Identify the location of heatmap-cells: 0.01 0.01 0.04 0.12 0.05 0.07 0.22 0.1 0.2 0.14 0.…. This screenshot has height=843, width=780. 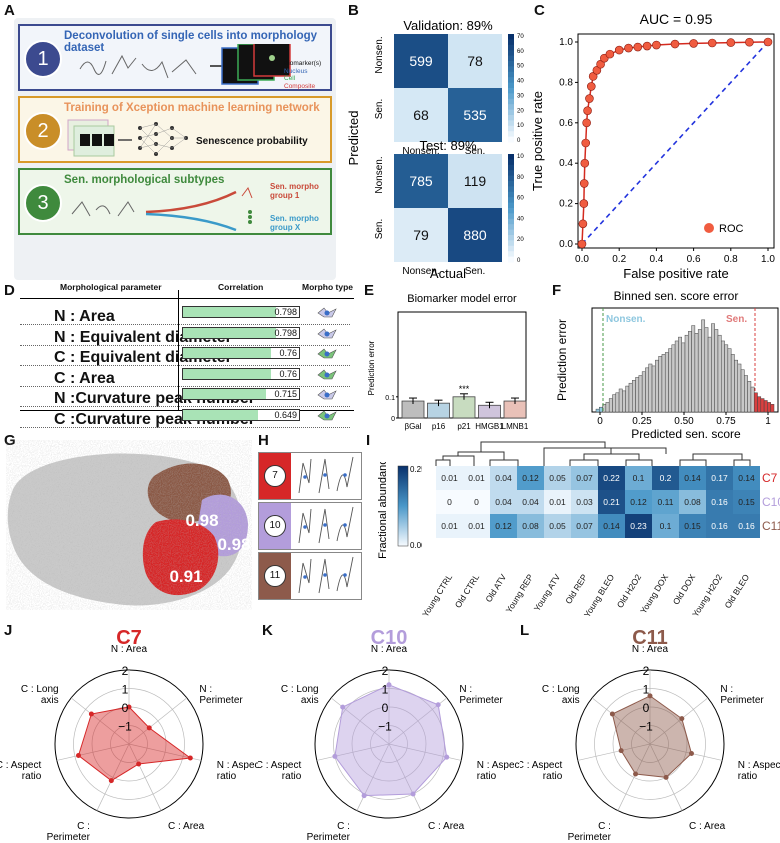
(600, 542).